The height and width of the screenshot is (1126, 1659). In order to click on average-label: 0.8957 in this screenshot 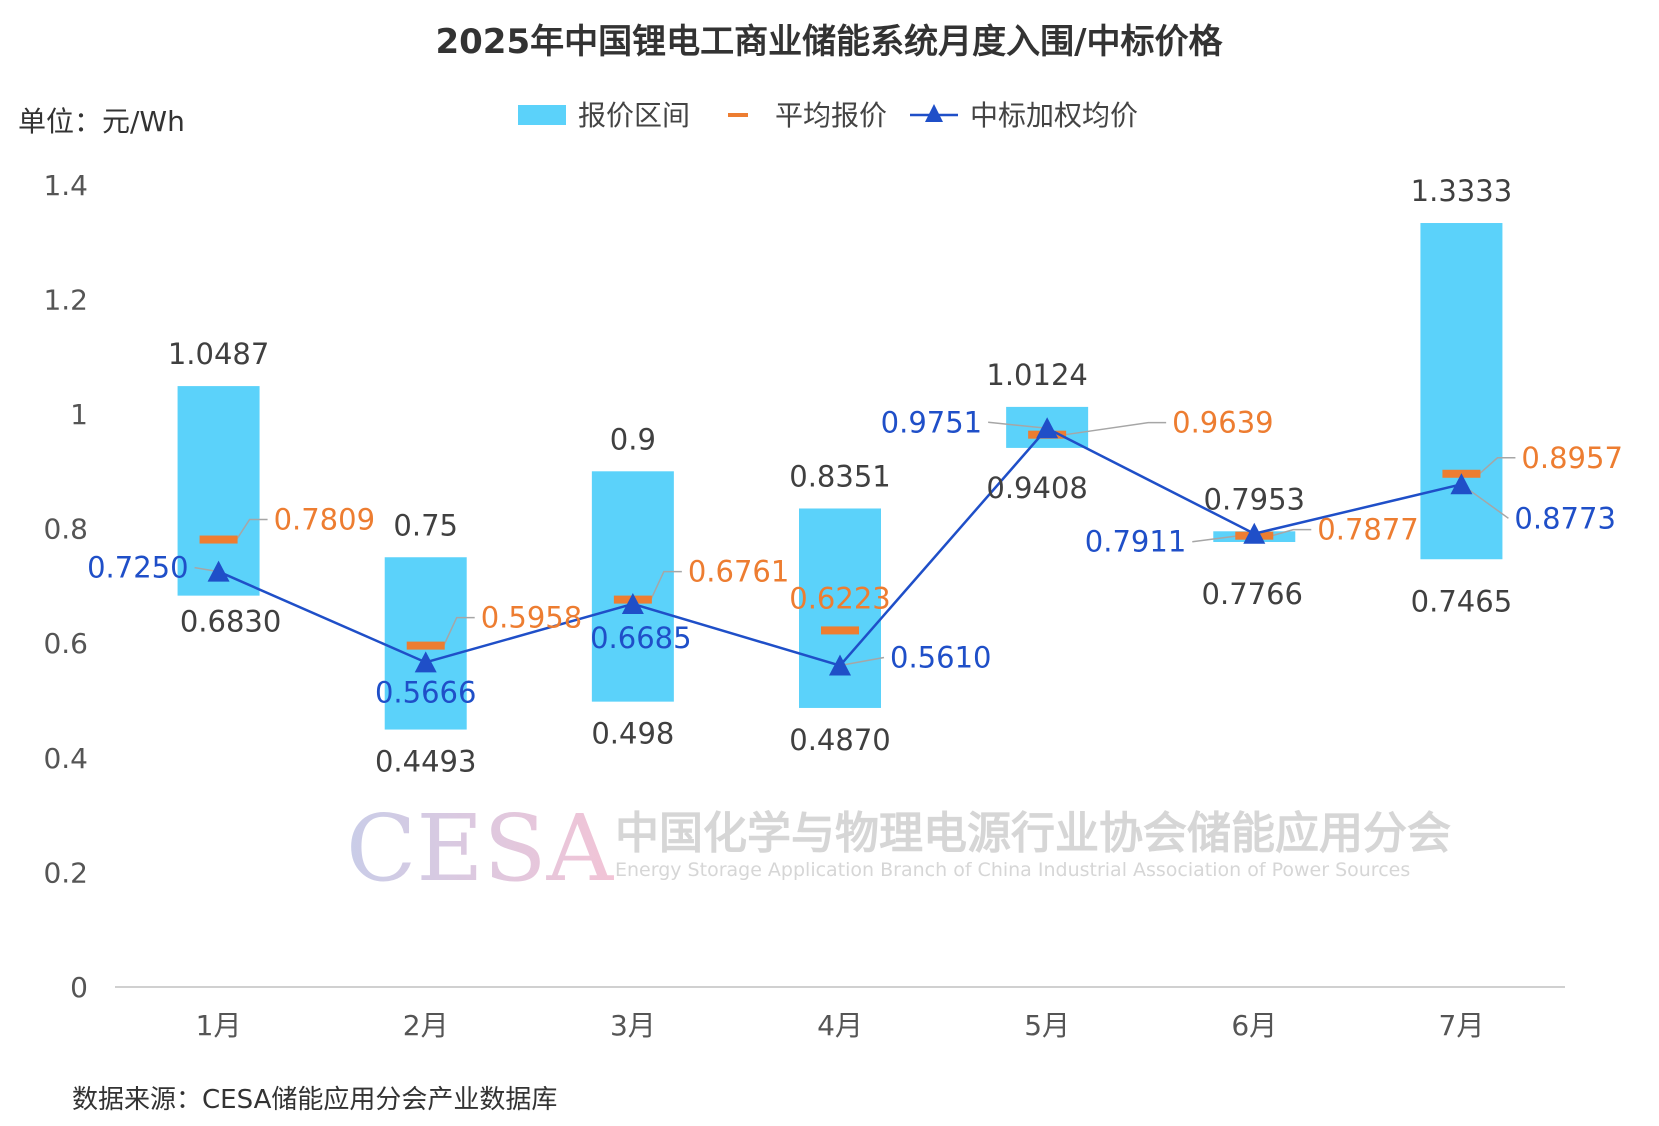, I will do `click(1571, 458)`.